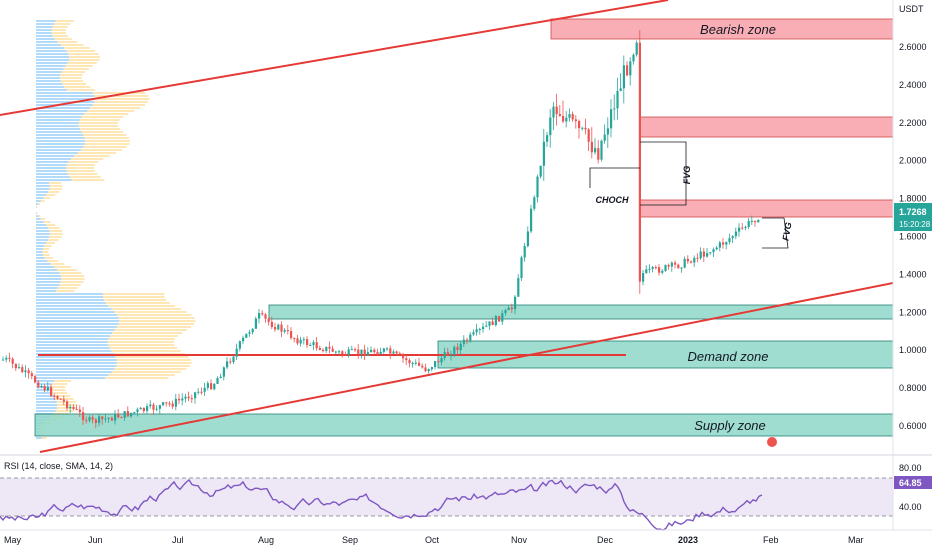 This screenshot has height=550, width=932. Describe the element at coordinates (772, 442) in the screenshot. I see `event-flag-icon` at that location.